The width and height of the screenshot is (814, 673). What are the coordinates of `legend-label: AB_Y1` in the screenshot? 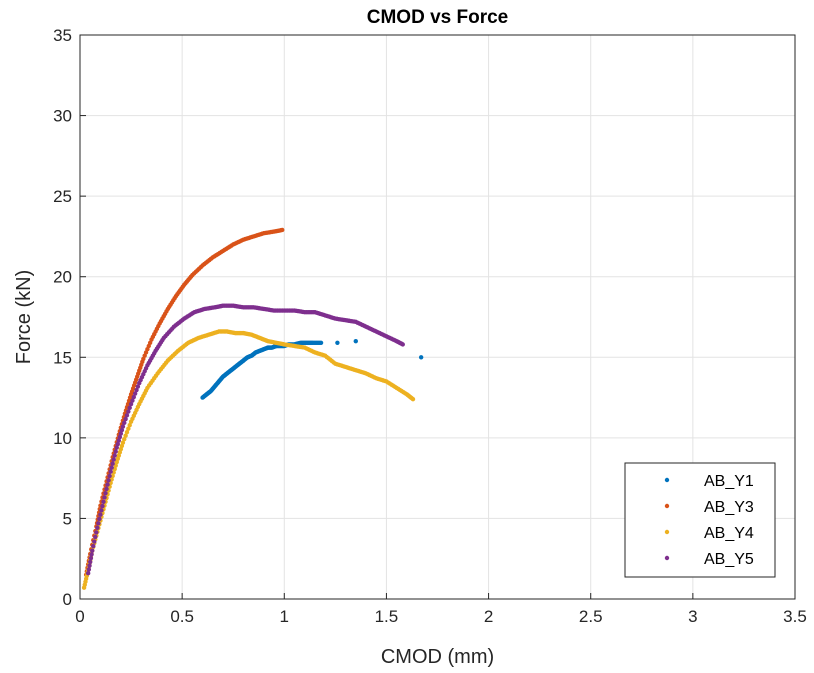 It's located at (729, 481).